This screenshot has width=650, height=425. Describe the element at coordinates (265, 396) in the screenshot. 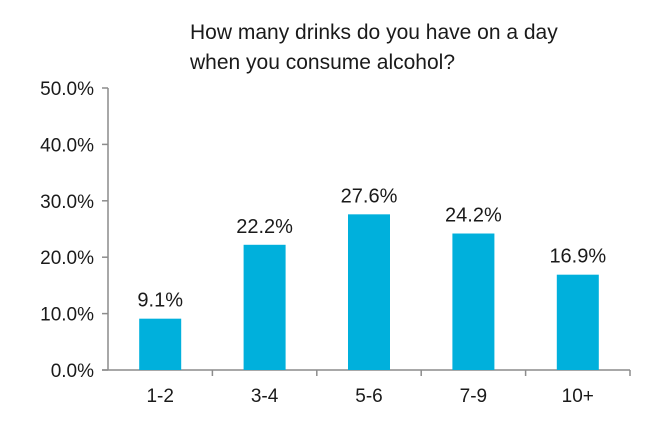

I see `x-tick-label: 3-4` at that location.